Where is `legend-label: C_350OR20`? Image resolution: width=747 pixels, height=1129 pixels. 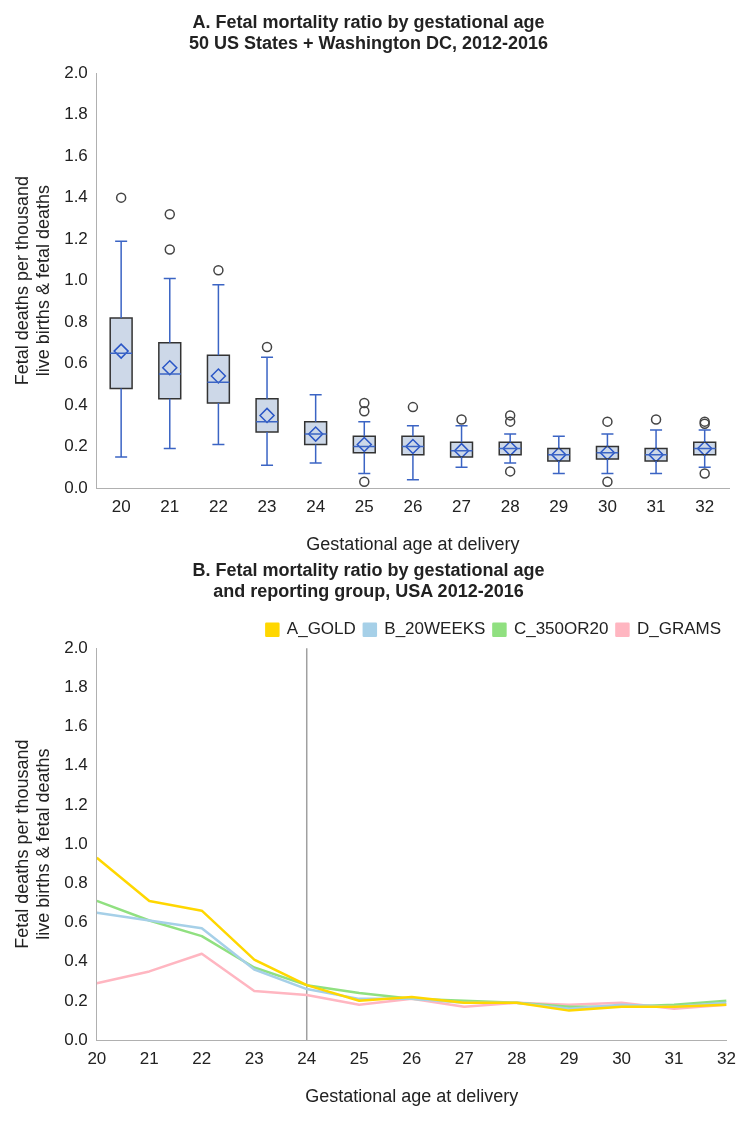
legend-label: C_350OR20 is located at coordinates (561, 629).